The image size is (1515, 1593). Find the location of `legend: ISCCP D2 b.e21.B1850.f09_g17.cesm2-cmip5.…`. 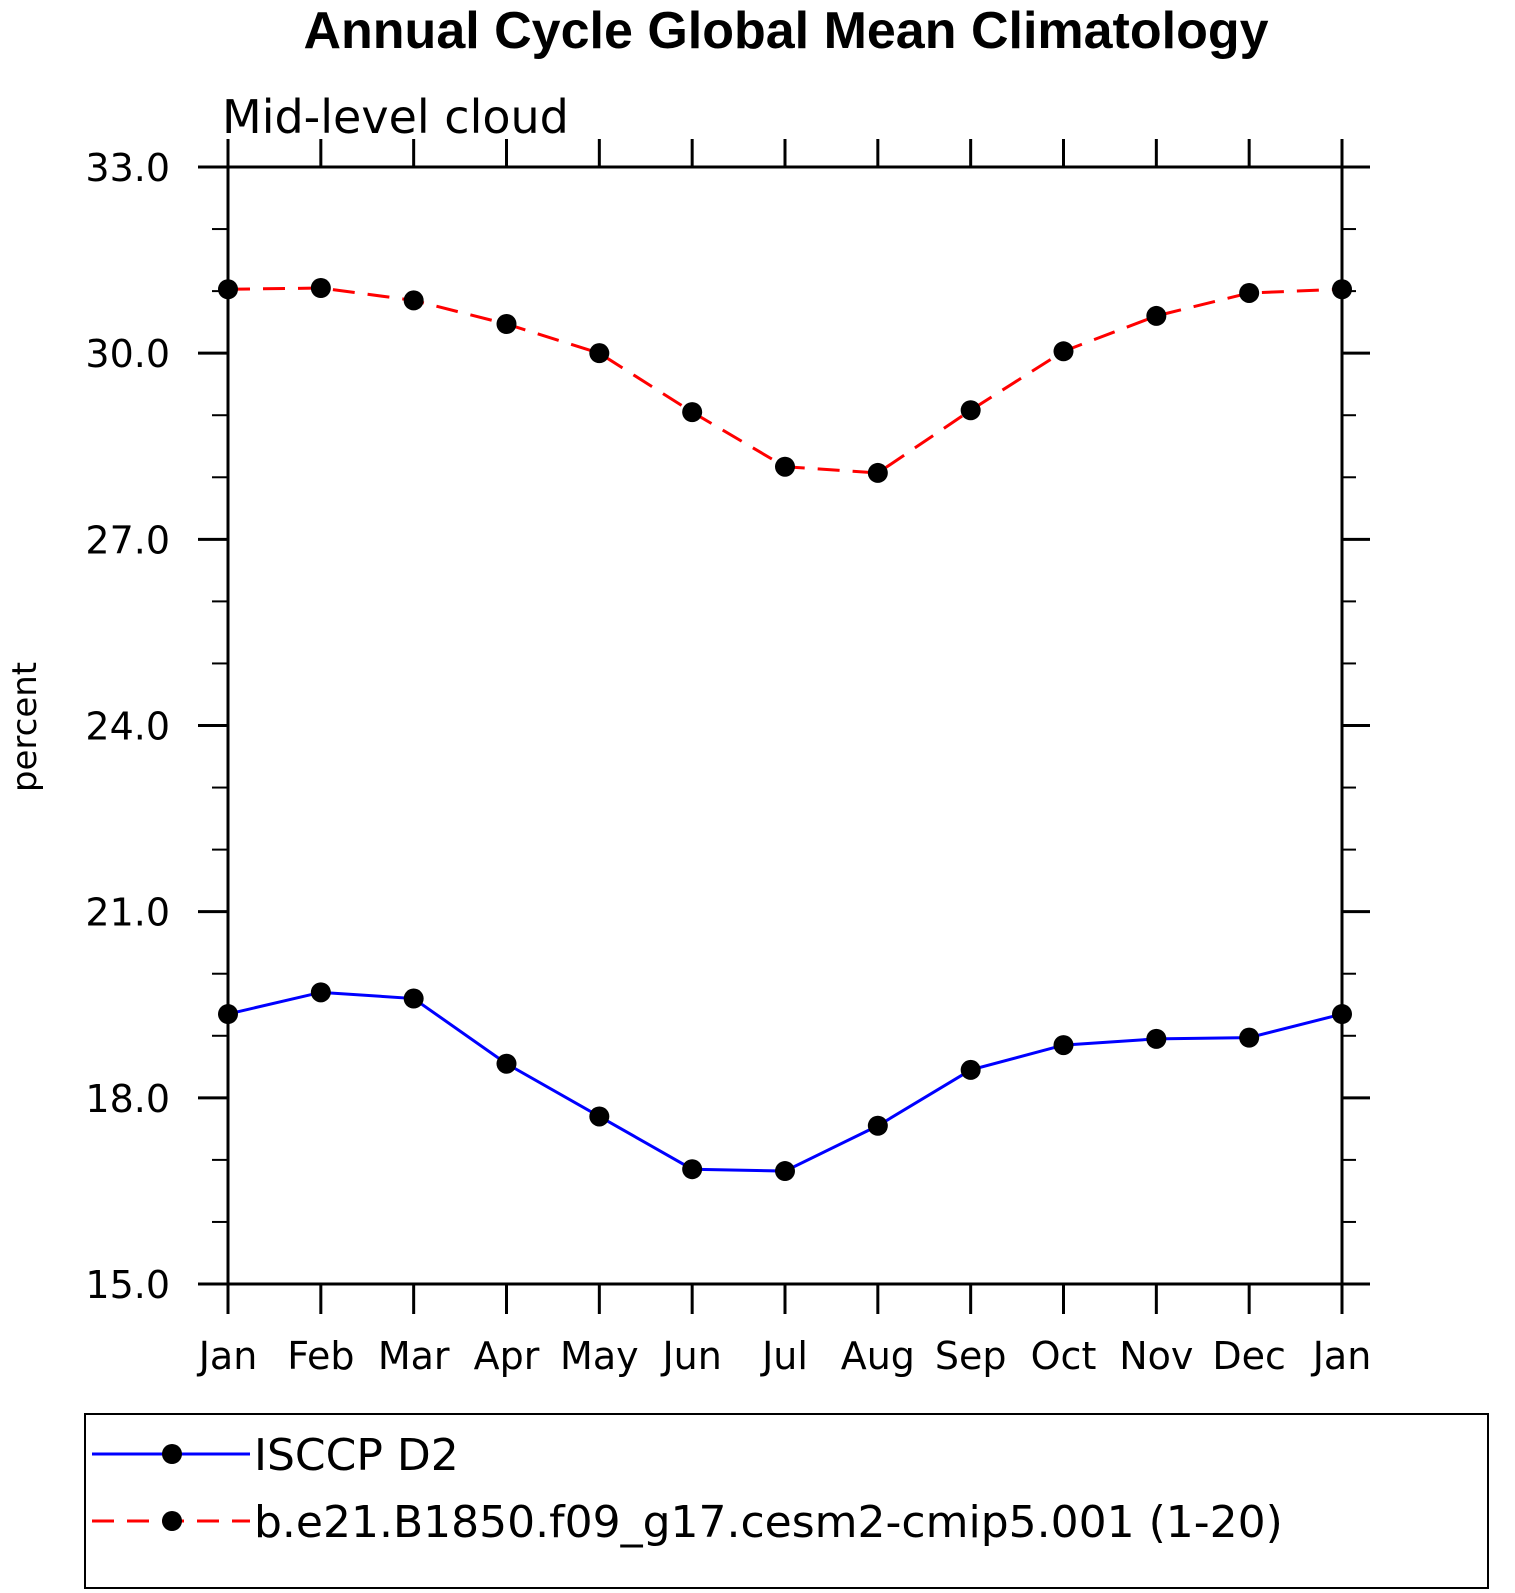

legend: ISCCP D2 b.e21.B1850.f09_g17.cesm2-cmip5.… is located at coordinates (687, 1489).